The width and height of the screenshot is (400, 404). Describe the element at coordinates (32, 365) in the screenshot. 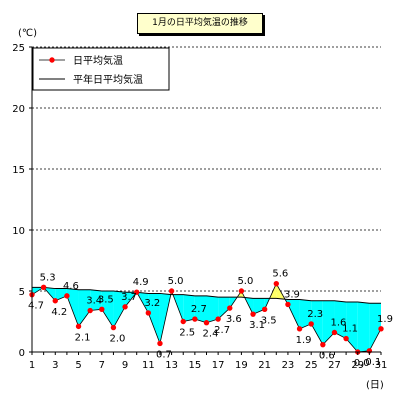

I see `x-tick-label: 1` at that location.